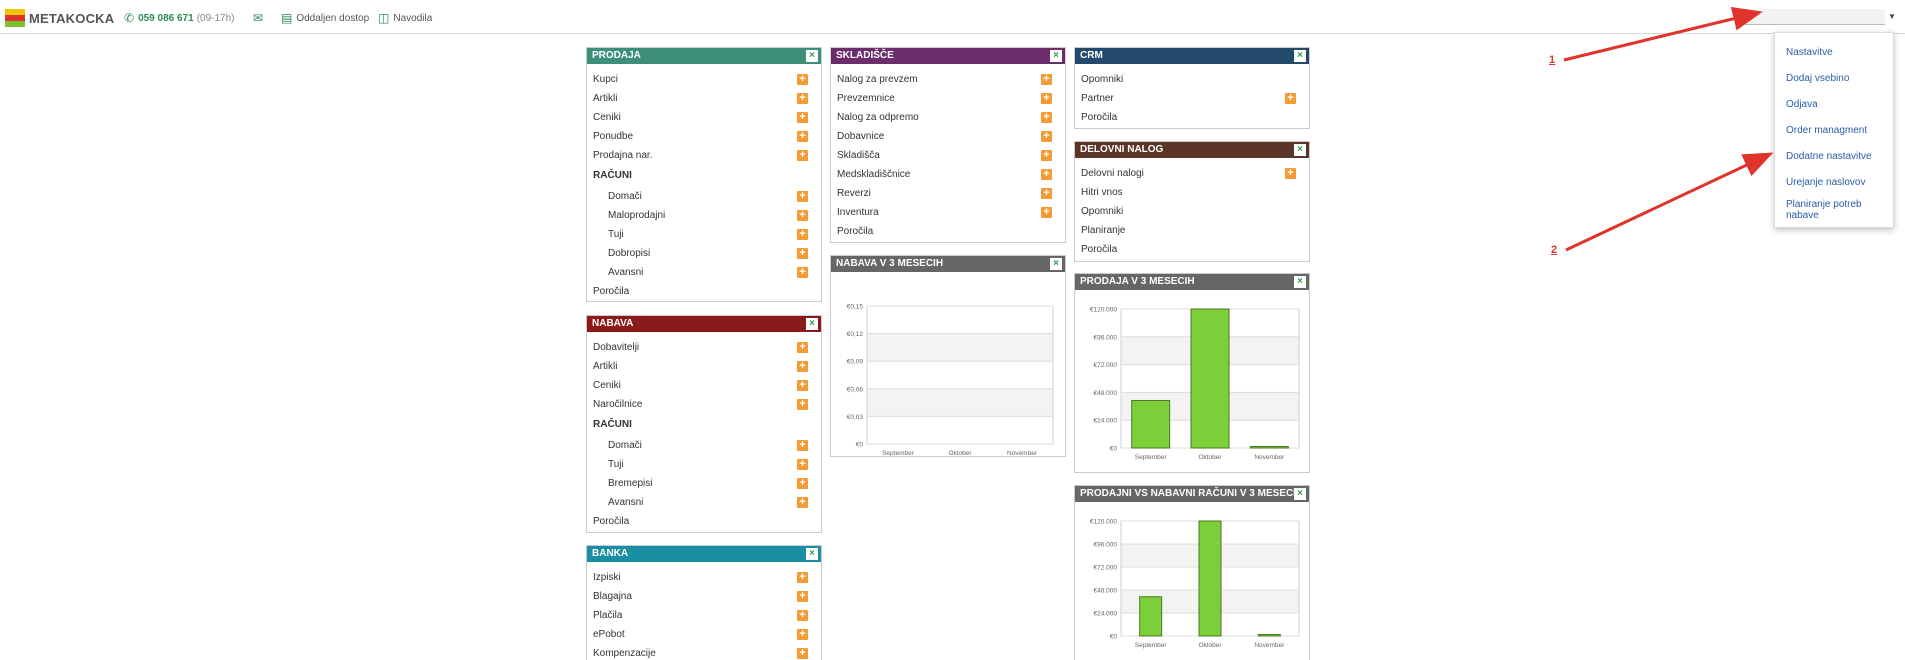 The image size is (1905, 660). What do you see at coordinates (704, 615) in the screenshot?
I see `menu-link: Plačila +` at bounding box center [704, 615].